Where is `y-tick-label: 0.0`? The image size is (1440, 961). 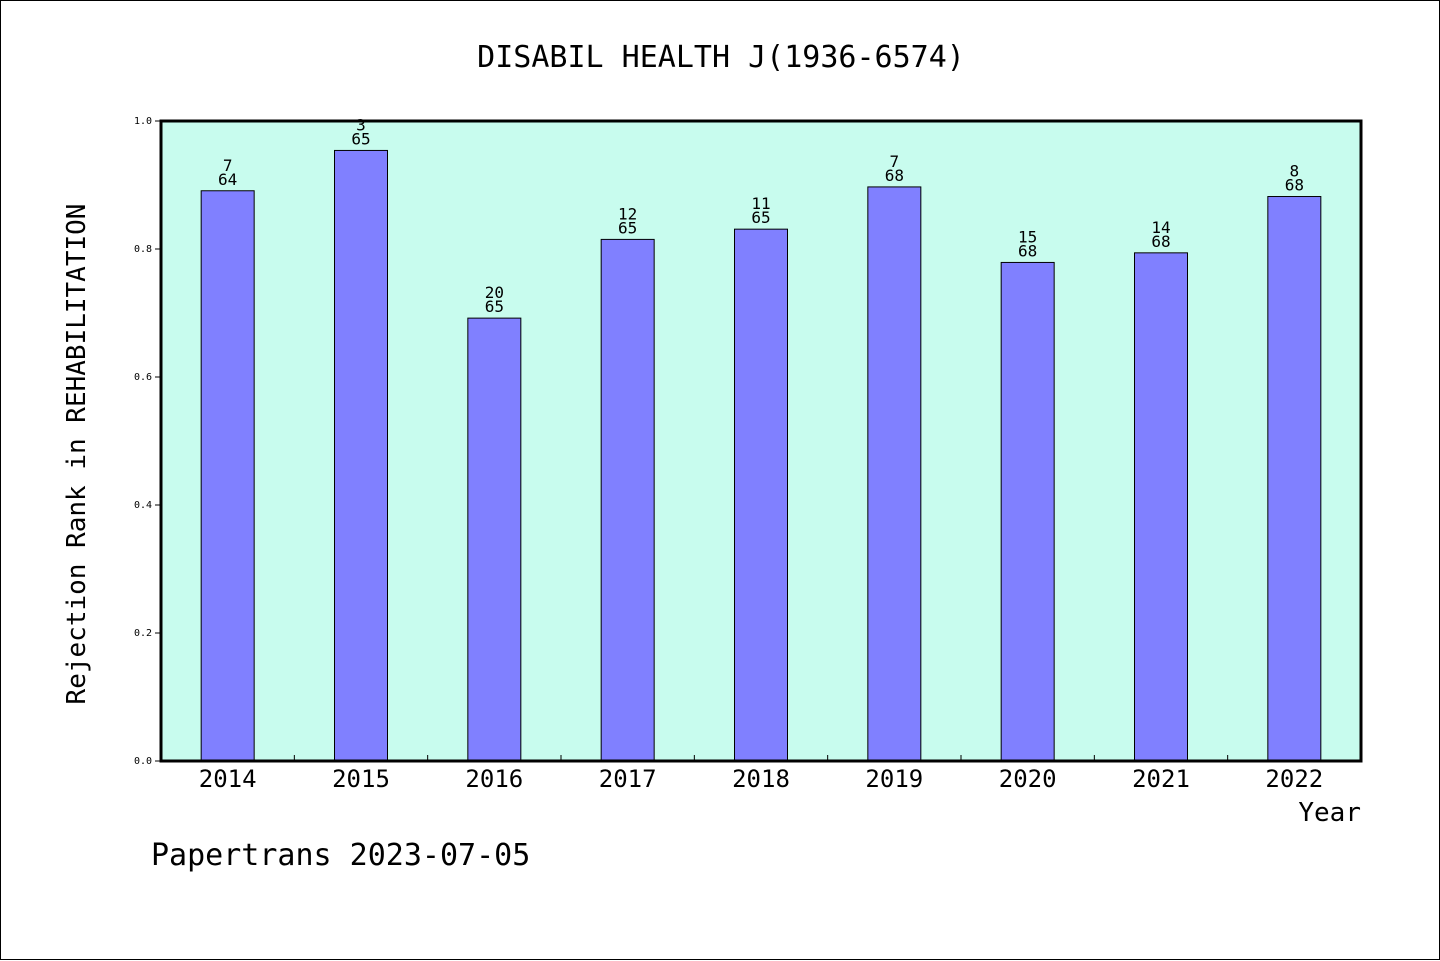
y-tick-label: 0.0 is located at coordinates (143, 761).